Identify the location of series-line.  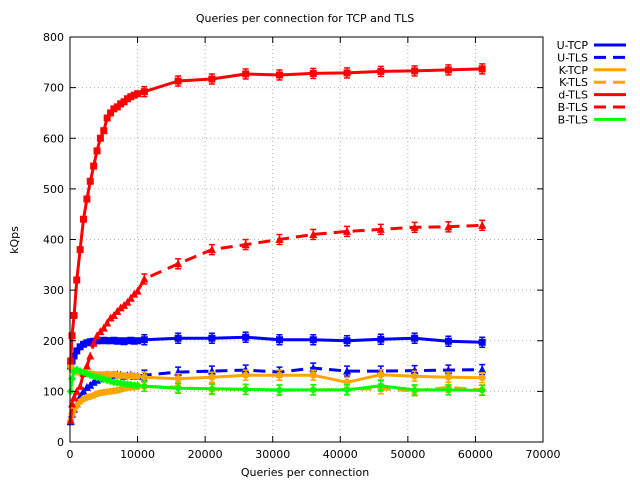
(276, 394).